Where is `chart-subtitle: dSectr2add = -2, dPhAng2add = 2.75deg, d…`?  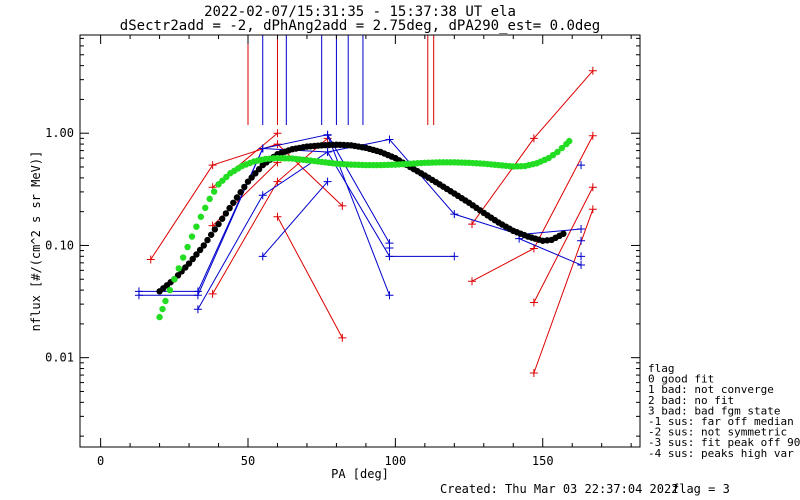
chart-subtitle: dSectr2add = -2, dPhAng2add = 2.75deg, d… is located at coordinates (360, 26).